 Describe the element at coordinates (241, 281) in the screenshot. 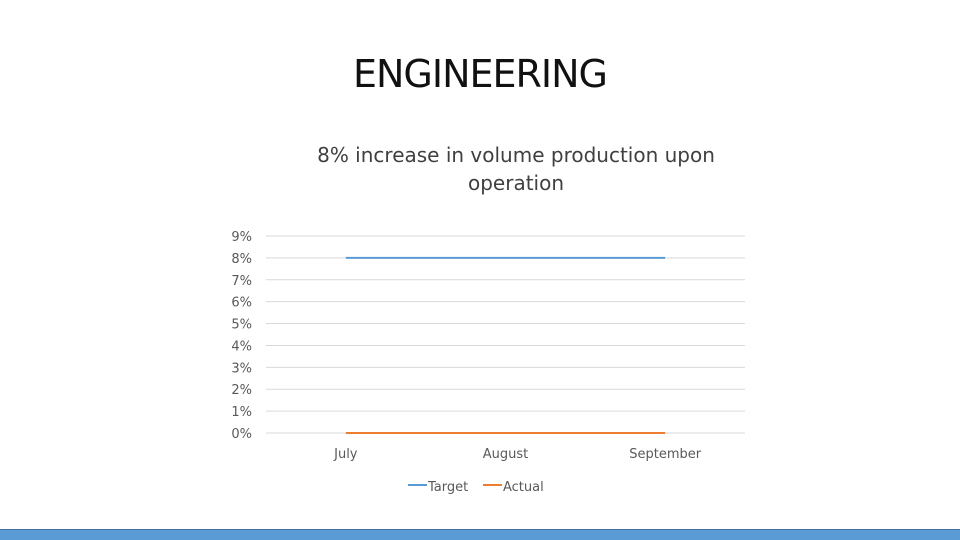

I see `y-tick-label: 7%` at that location.